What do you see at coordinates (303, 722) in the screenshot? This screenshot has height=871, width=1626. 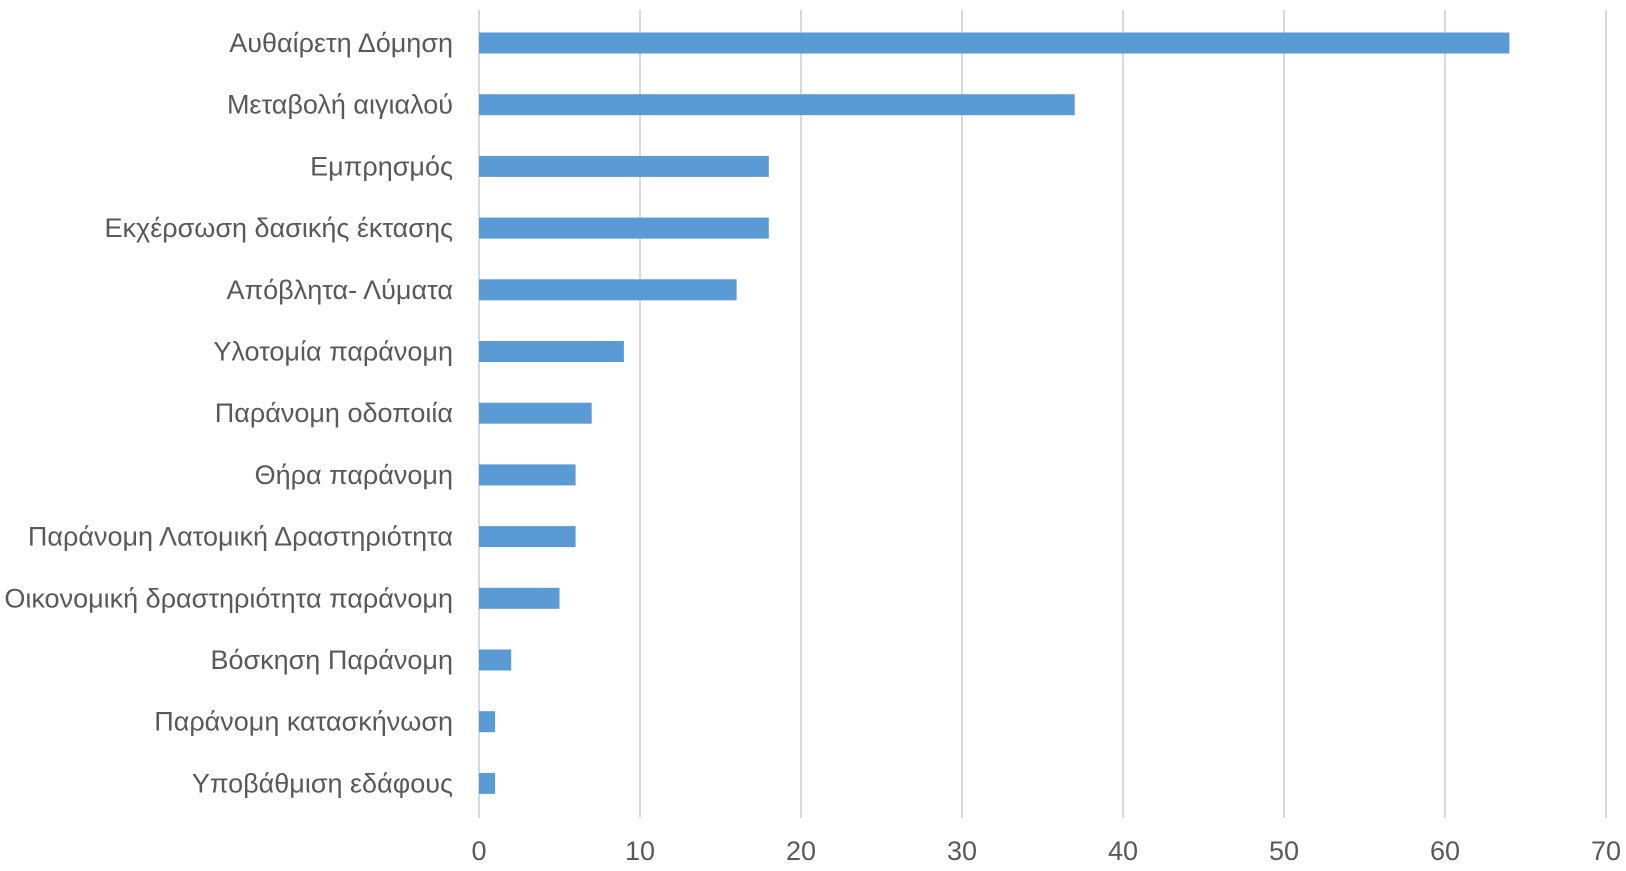 I see `category-label: Παράνομη κατασκήνωση` at bounding box center [303, 722].